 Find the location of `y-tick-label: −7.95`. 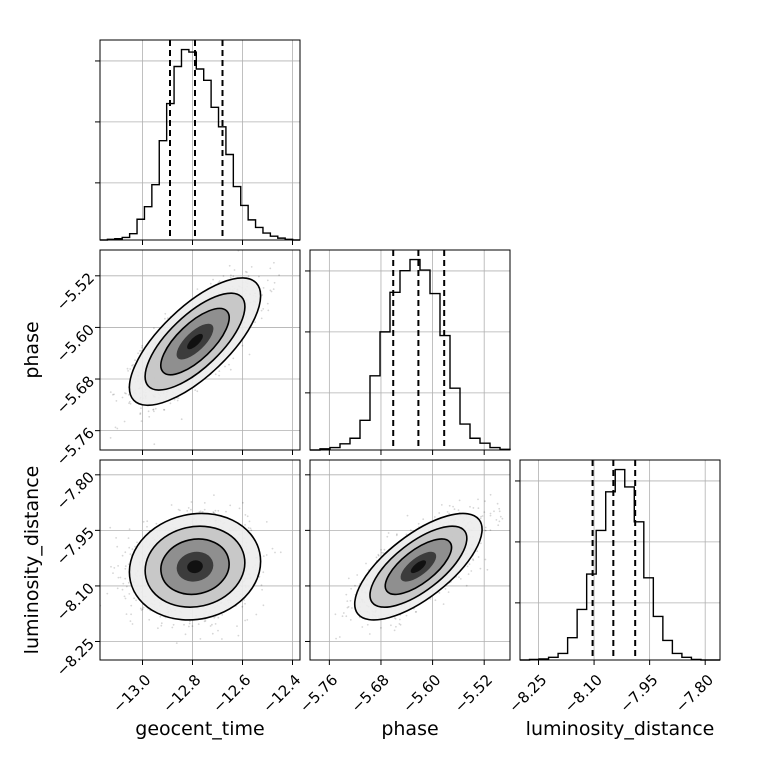

y-tick-label: −7.95 is located at coordinates (75, 546).